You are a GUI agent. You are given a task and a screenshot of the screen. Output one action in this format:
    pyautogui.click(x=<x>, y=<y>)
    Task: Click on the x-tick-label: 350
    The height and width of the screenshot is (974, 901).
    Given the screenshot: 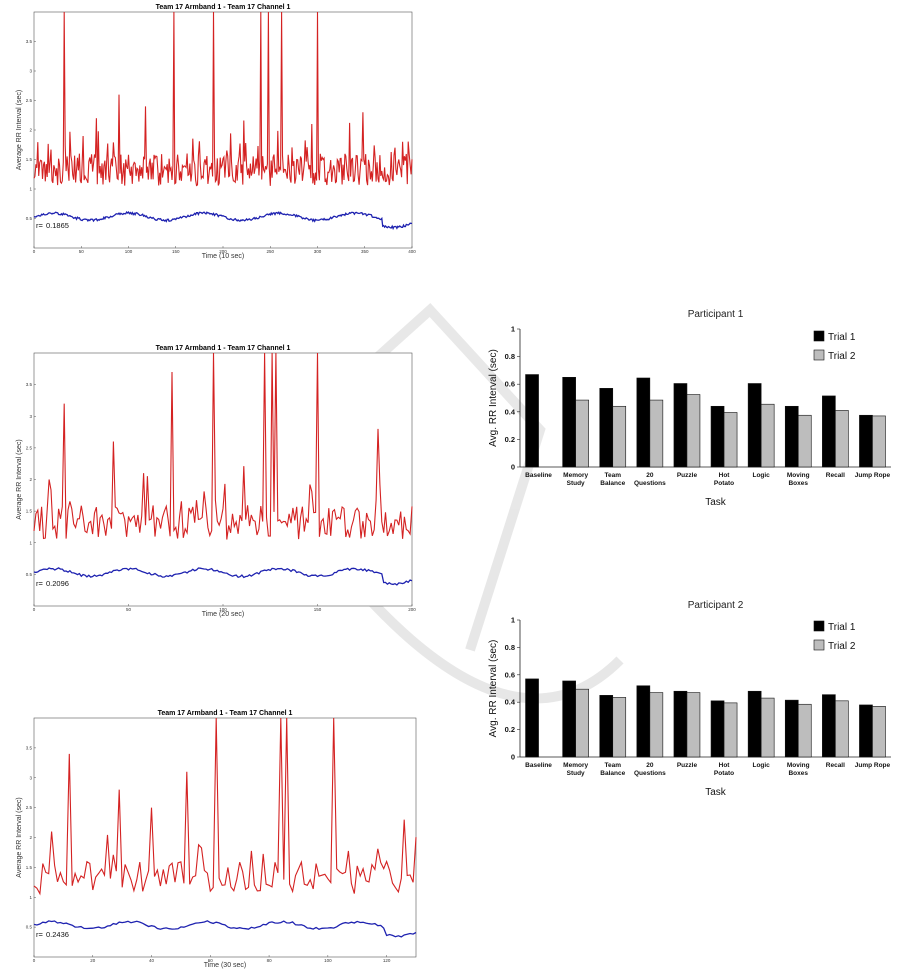 What is the action you would take?
    pyautogui.click(x=365, y=251)
    